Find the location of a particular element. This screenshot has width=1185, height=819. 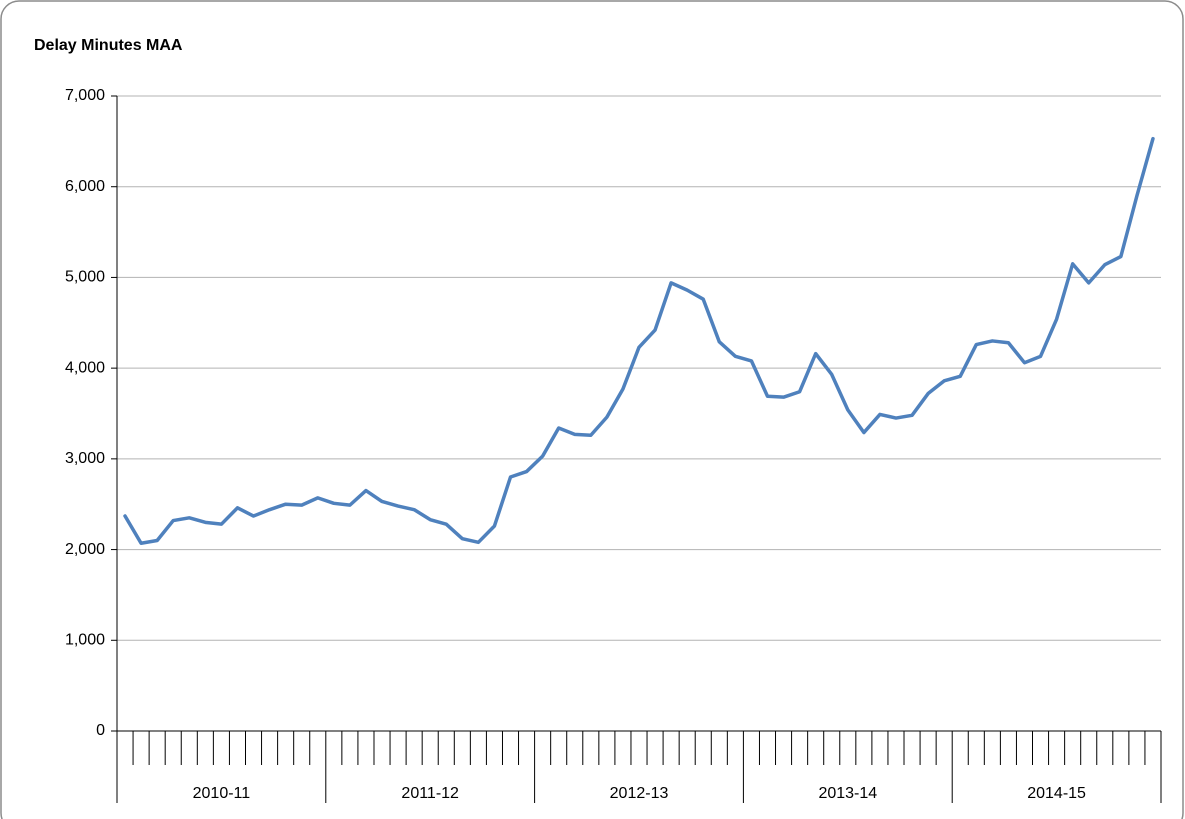

y-tick-label: 6,000 is located at coordinates (85, 186).